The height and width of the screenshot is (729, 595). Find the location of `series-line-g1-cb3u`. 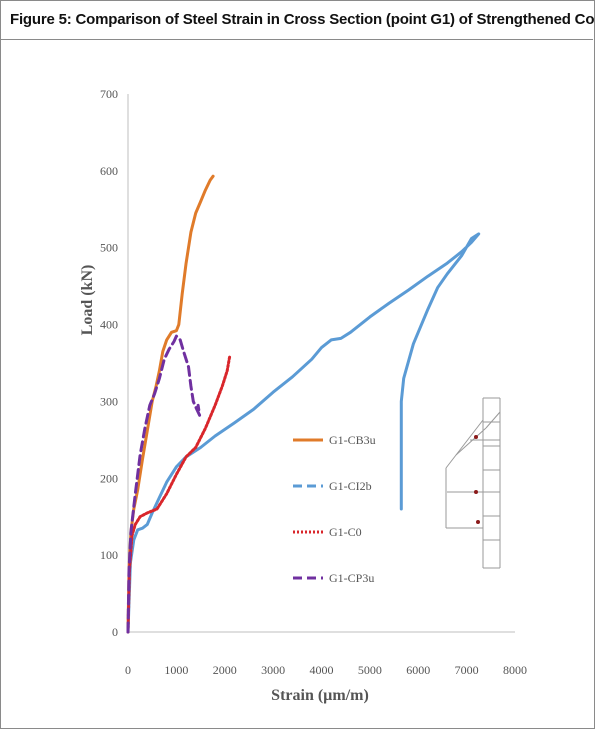

series-line-g1-cb3u is located at coordinates (170, 404).